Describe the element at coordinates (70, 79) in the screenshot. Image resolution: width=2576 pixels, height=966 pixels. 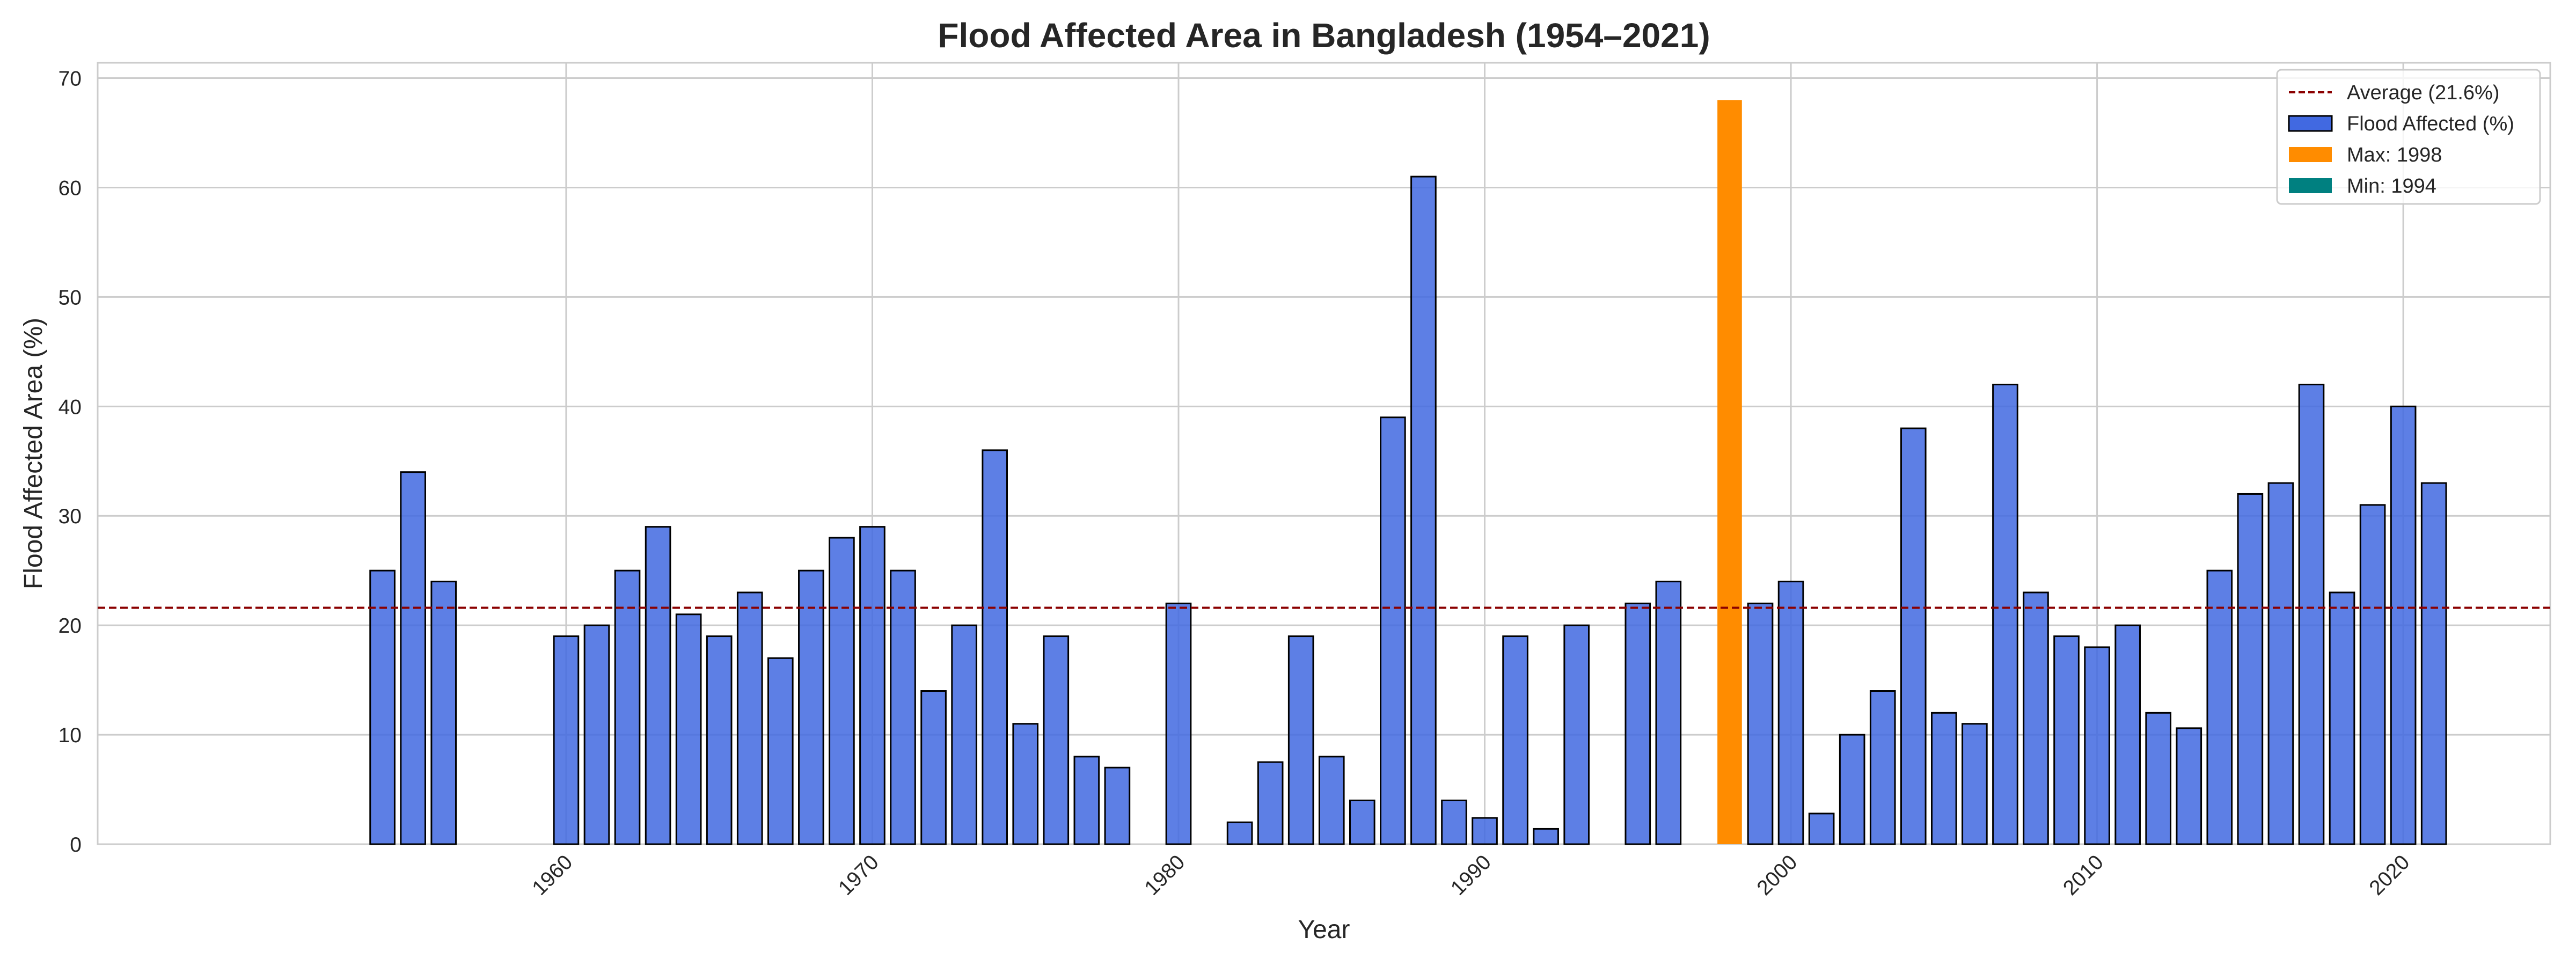
I see `y-tick-label: 70` at that location.